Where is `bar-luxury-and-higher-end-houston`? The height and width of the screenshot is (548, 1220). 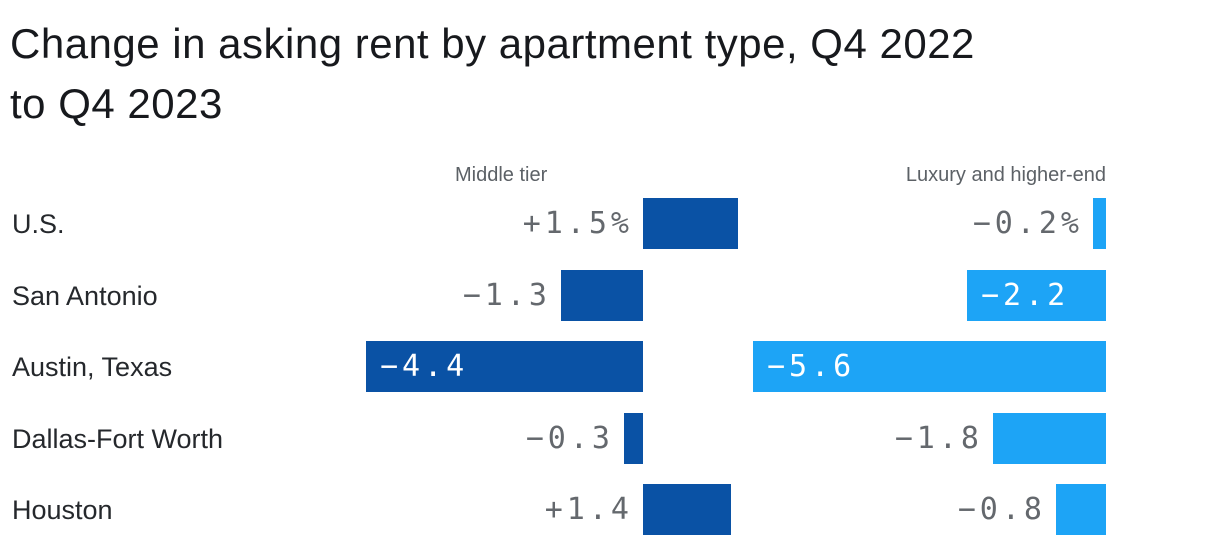
bar-luxury-and-higher-end-houston is located at coordinates (1081, 509).